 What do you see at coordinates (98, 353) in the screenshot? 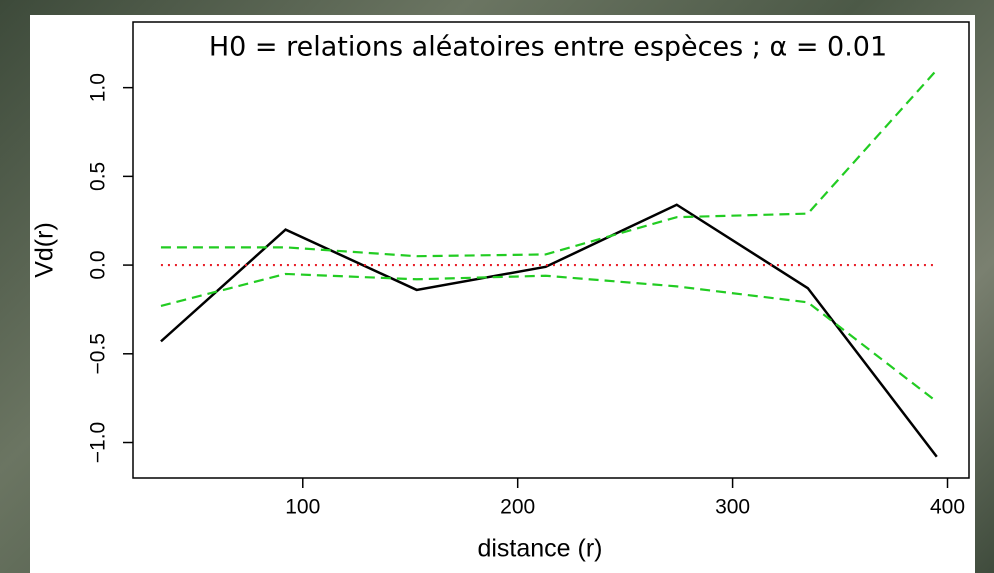
I see `y-tick-label: −0.5` at bounding box center [98, 353].